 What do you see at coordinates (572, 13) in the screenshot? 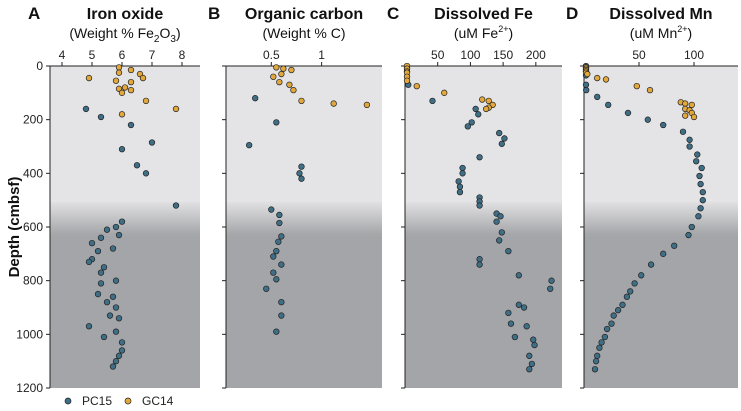
I see `panel-letter: D` at bounding box center [572, 13].